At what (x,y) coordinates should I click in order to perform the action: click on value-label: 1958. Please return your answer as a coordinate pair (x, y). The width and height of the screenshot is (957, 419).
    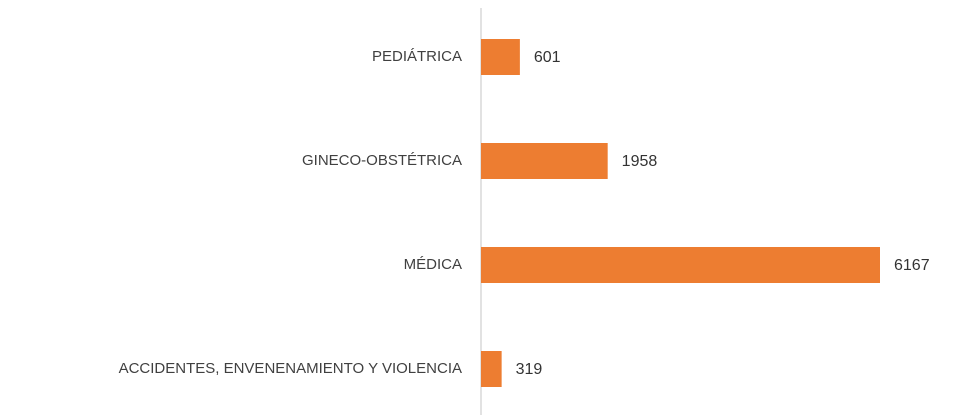
    Looking at the image, I should click on (640, 161).